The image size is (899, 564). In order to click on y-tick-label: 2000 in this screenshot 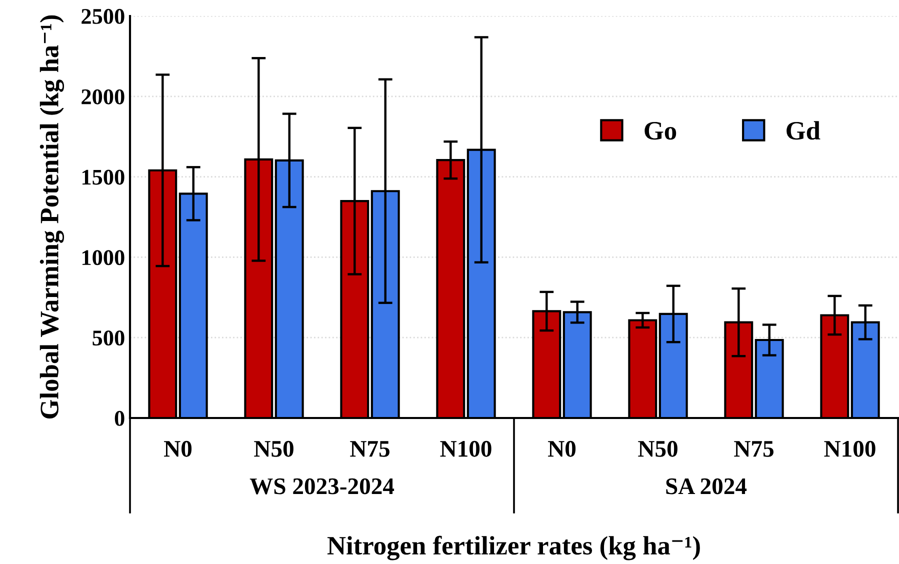, I will do `click(103, 96)`.